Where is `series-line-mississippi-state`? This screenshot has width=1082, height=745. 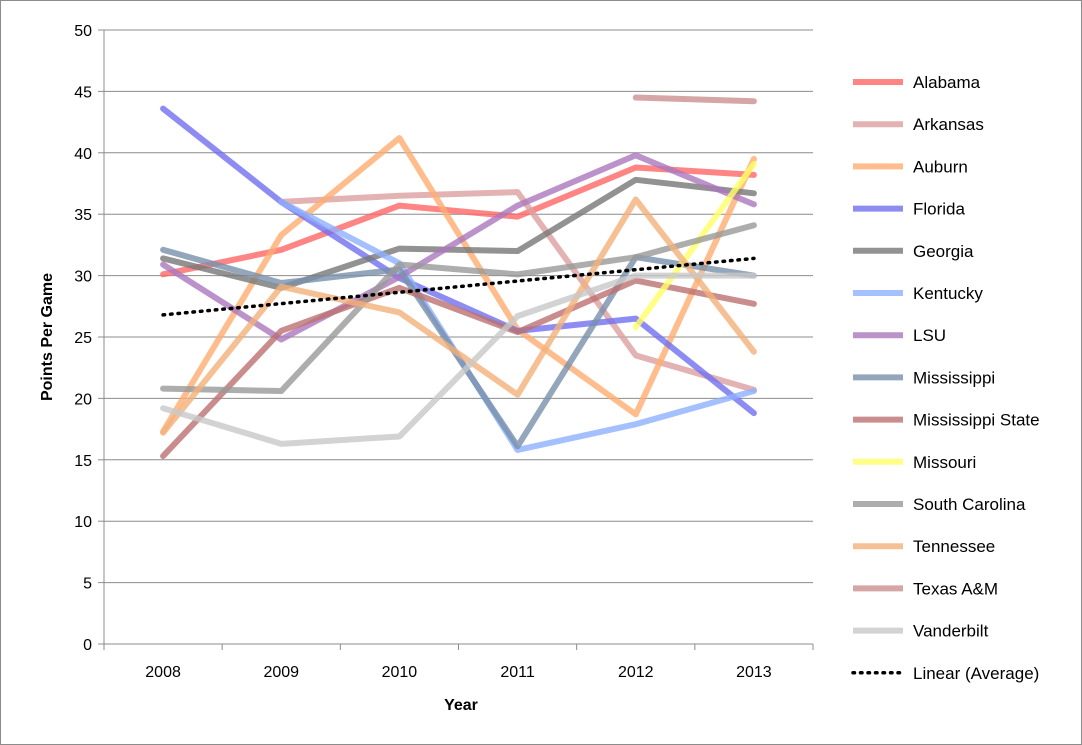 series-line-mississippi-state is located at coordinates (458, 368).